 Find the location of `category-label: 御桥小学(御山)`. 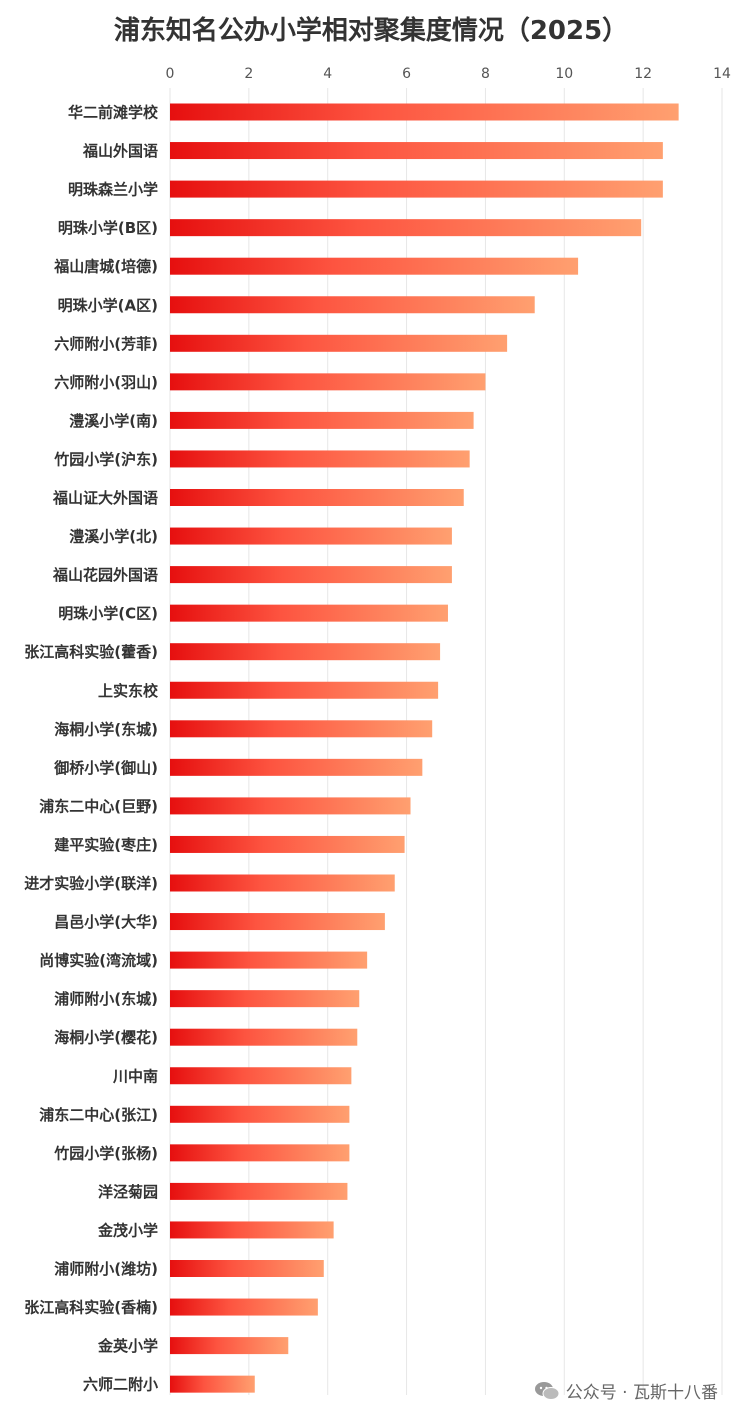

category-label: 御桥小学(御山) is located at coordinates (105, 768).